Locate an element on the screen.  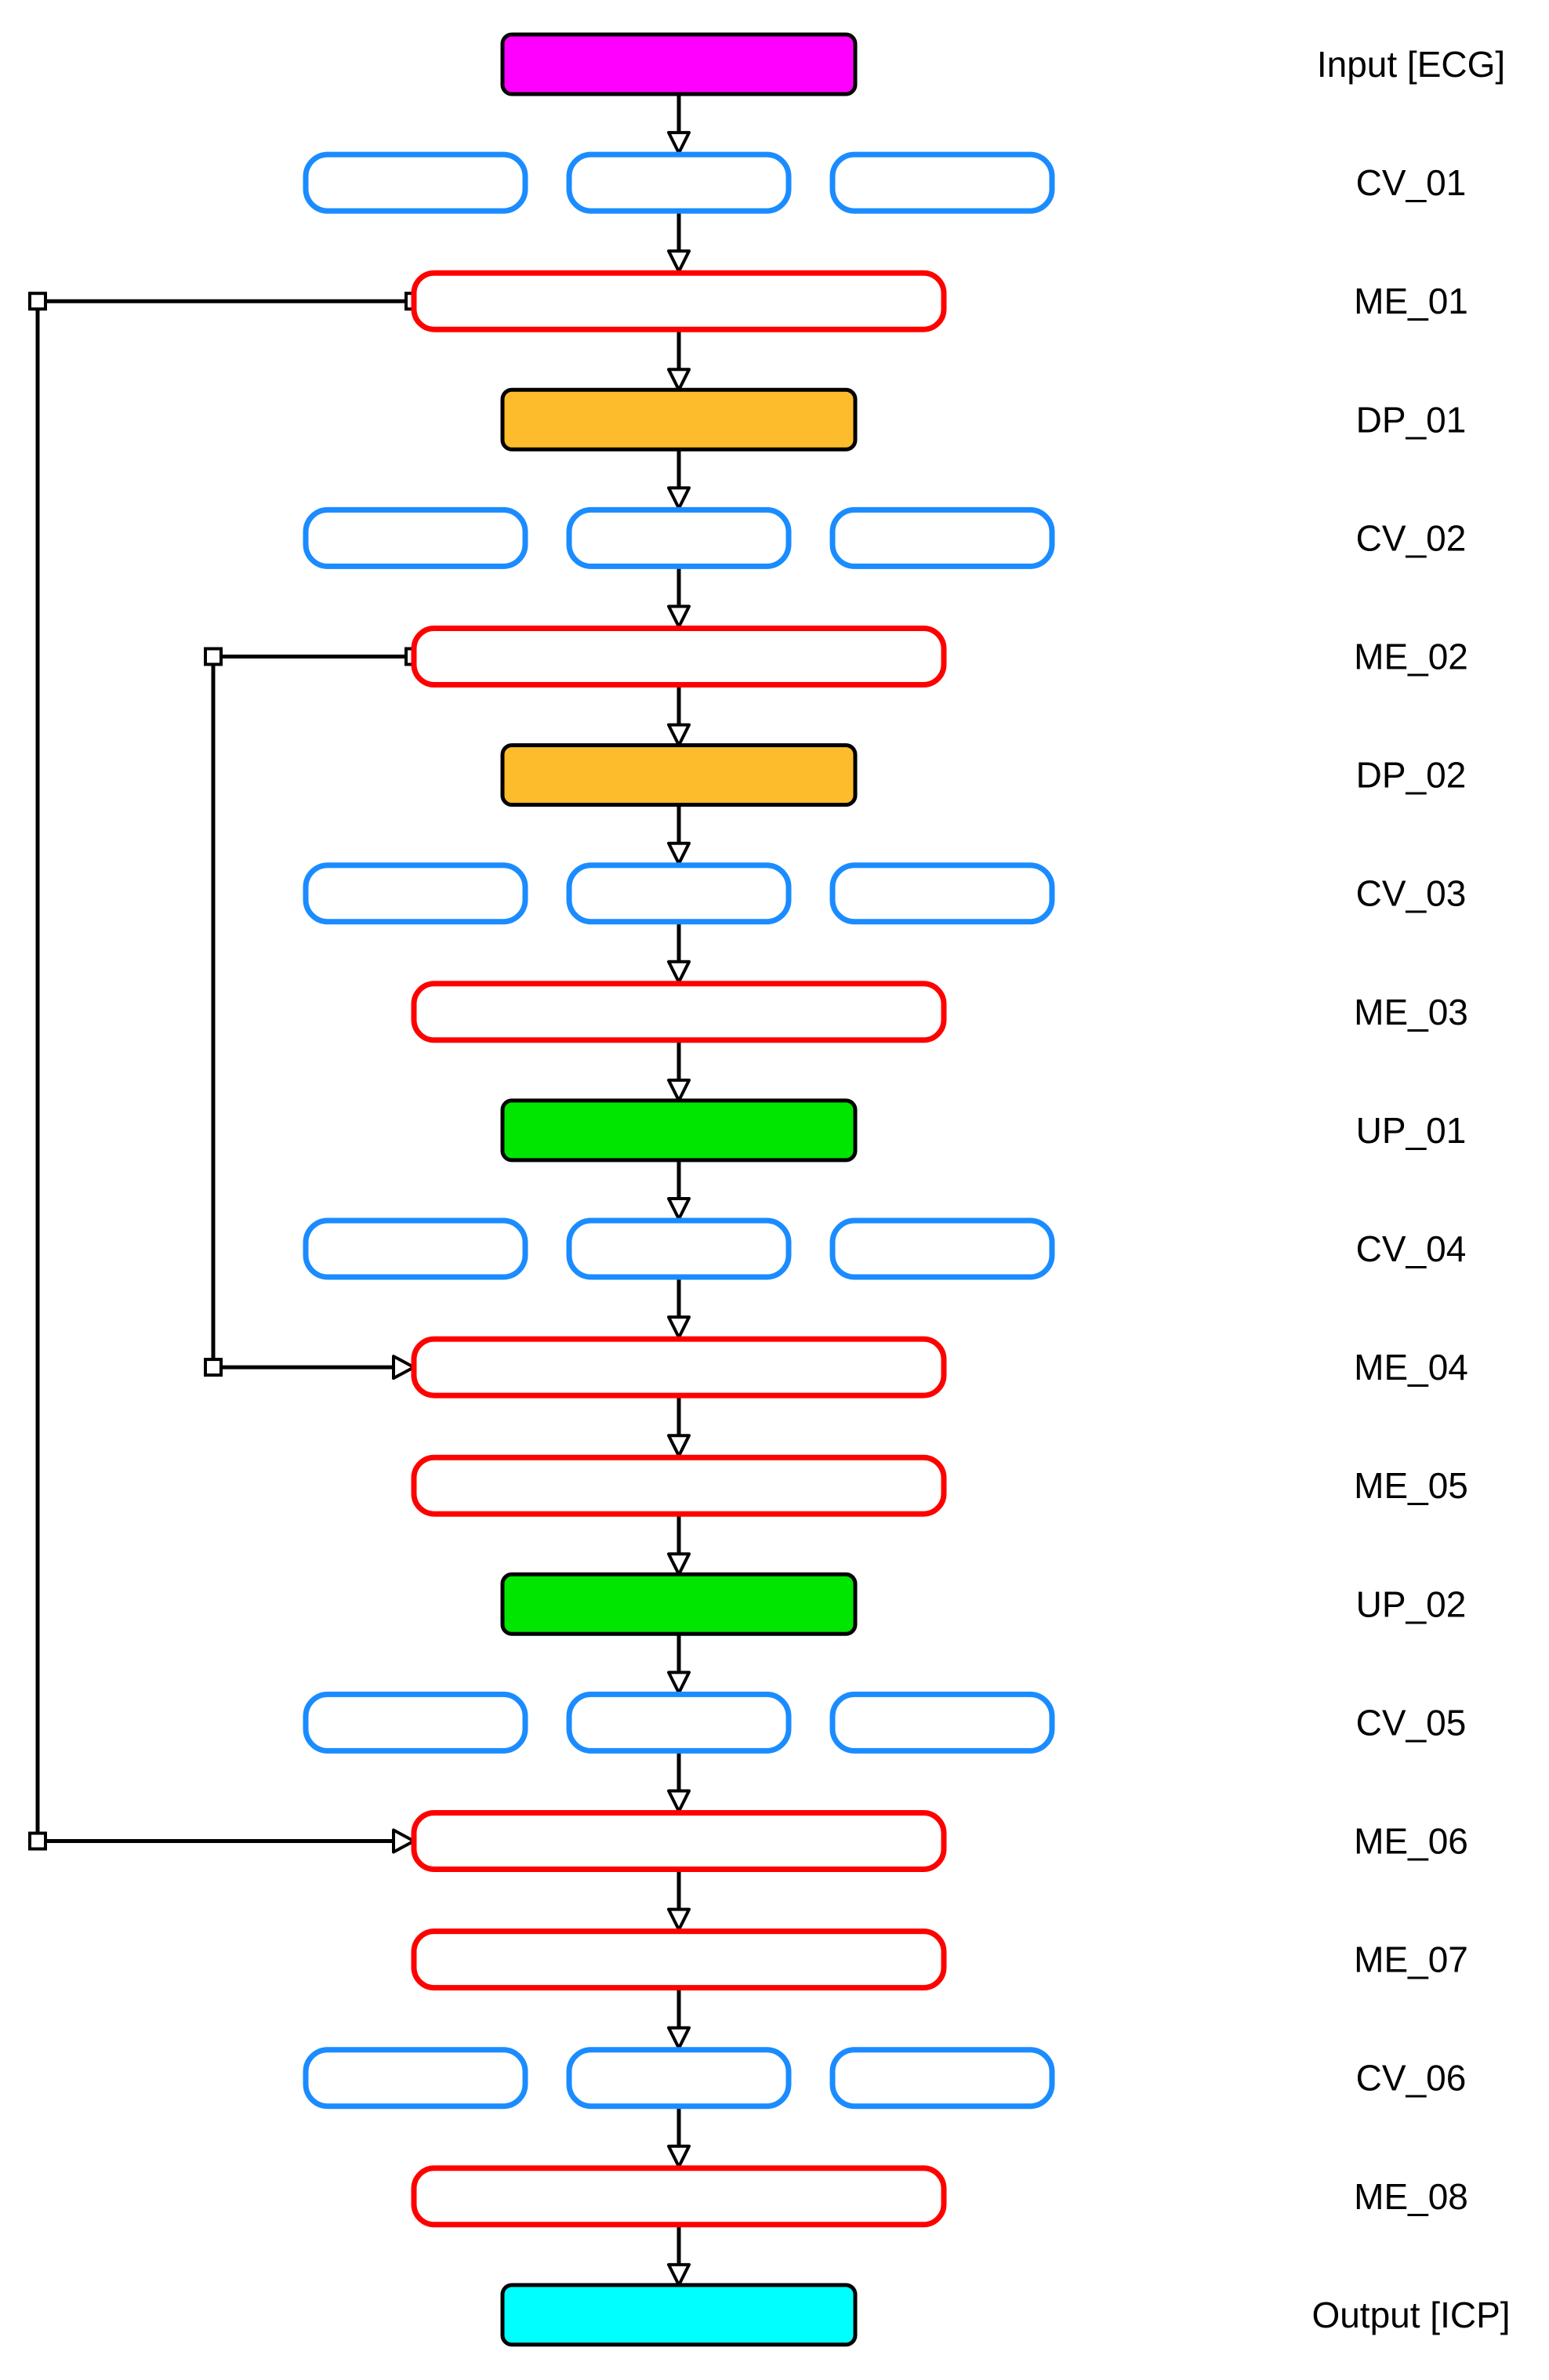
me-07-label: ME_07 is located at coordinates (1411, 1959).